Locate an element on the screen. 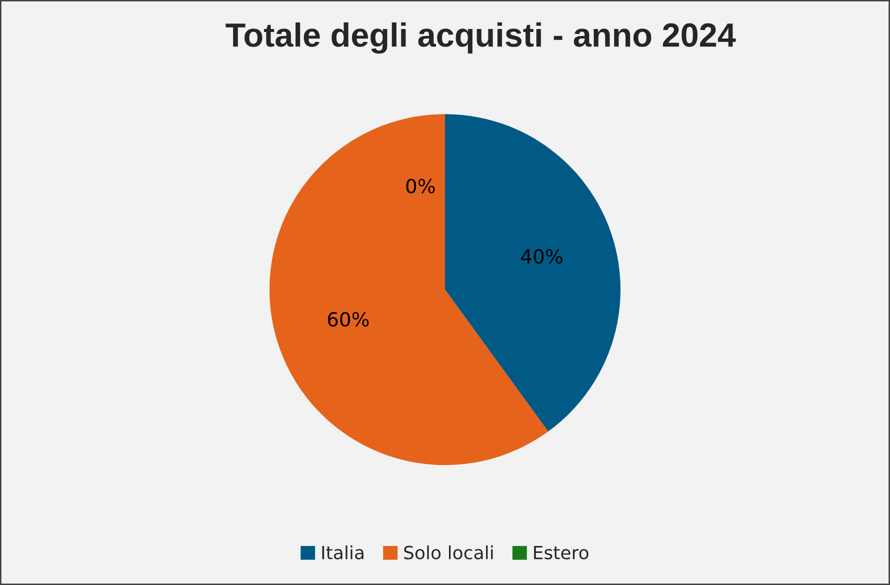 This screenshot has height=585, width=890. text: 0% is located at coordinates (420, 186).